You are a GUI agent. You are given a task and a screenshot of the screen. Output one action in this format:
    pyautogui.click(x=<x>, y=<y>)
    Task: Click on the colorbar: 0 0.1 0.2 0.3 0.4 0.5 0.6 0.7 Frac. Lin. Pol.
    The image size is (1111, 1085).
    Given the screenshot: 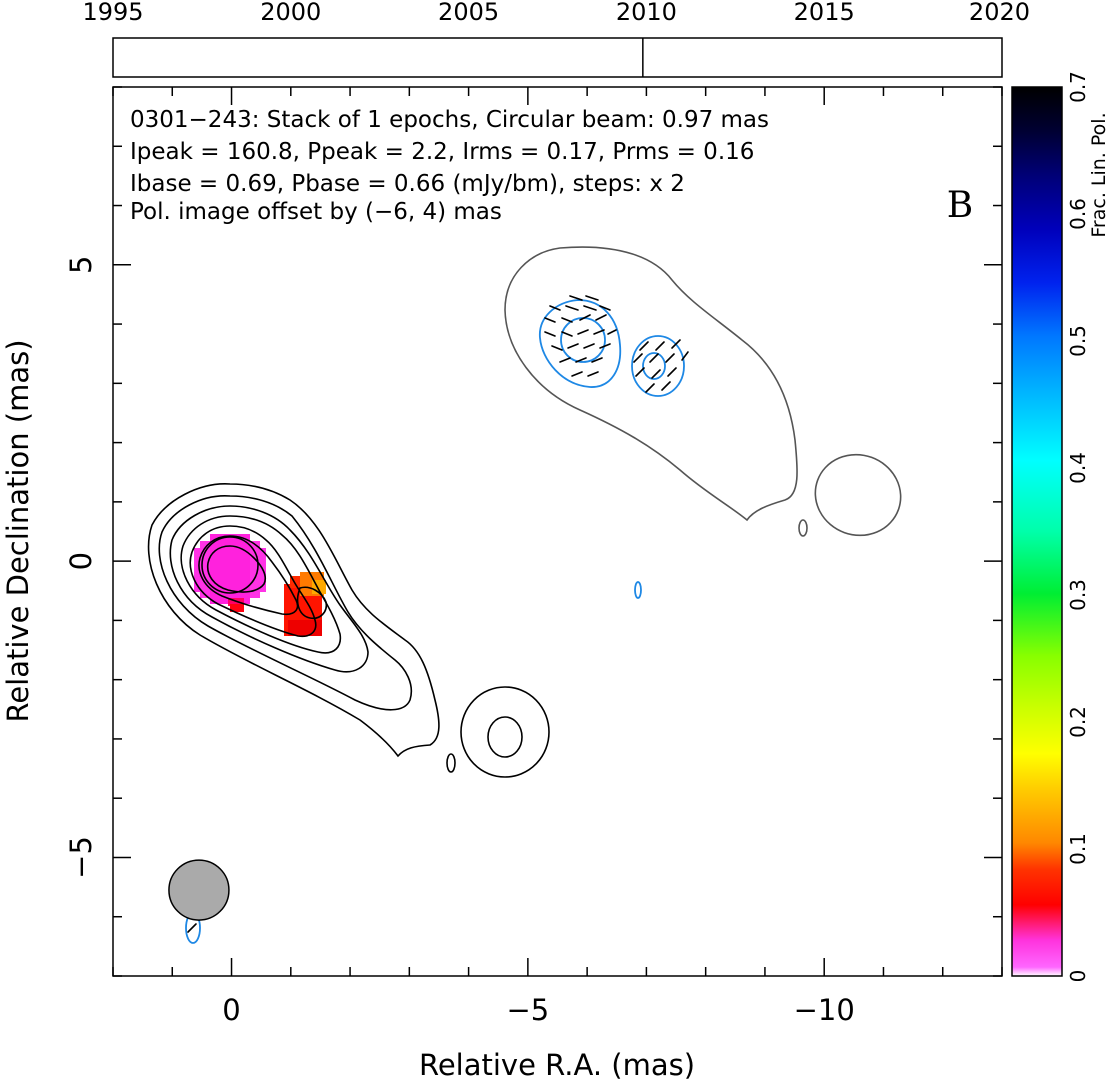 What is the action you would take?
    pyautogui.click(x=1060, y=526)
    